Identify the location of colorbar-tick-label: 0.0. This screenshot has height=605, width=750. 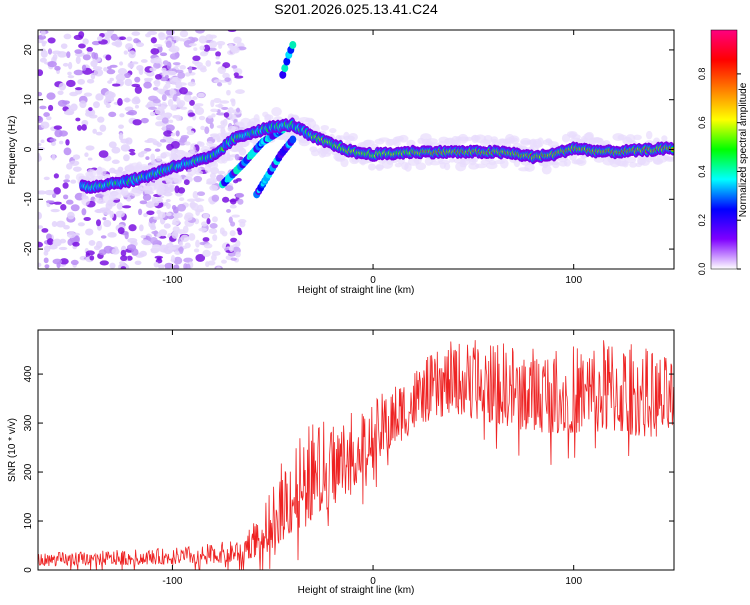
(702, 269).